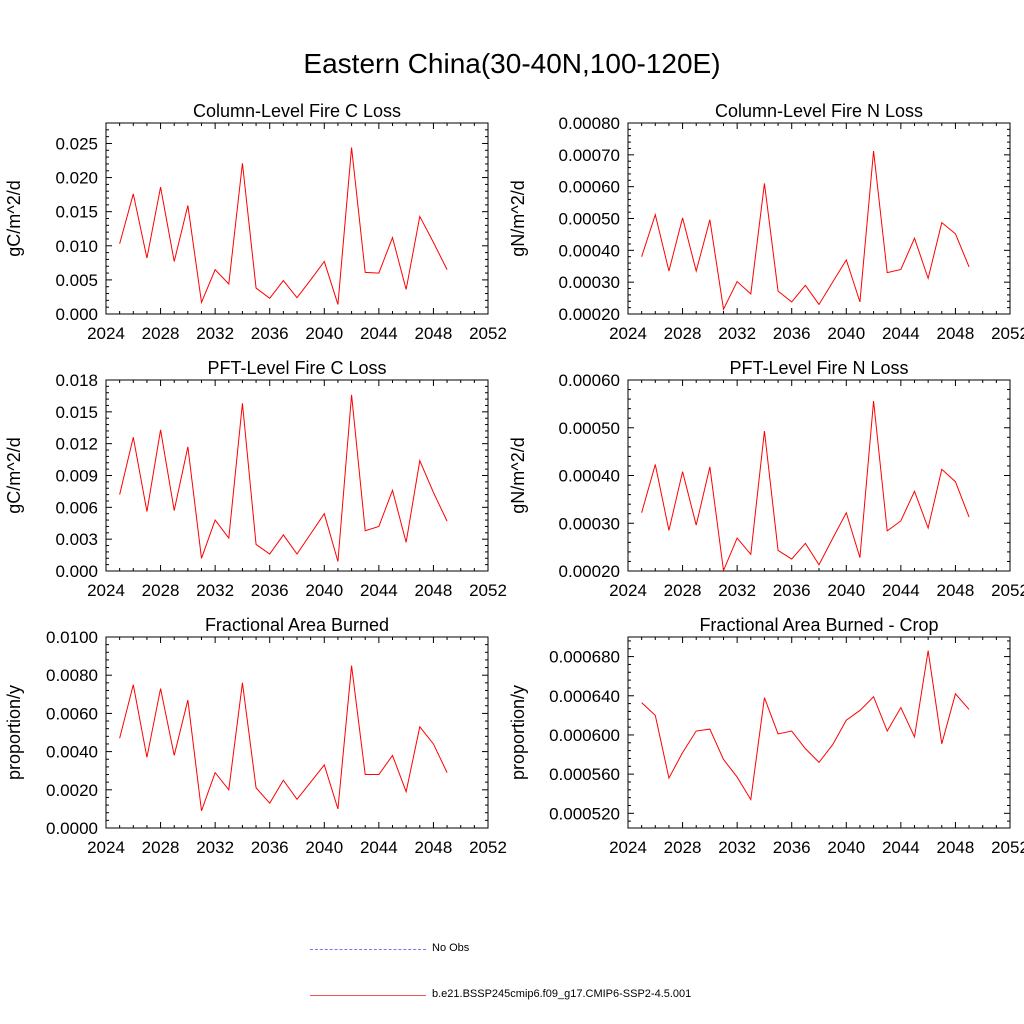 This screenshot has width=1024, height=1024. What do you see at coordinates (451, 948) in the screenshot?
I see `legend-obs-label: No Obs` at bounding box center [451, 948].